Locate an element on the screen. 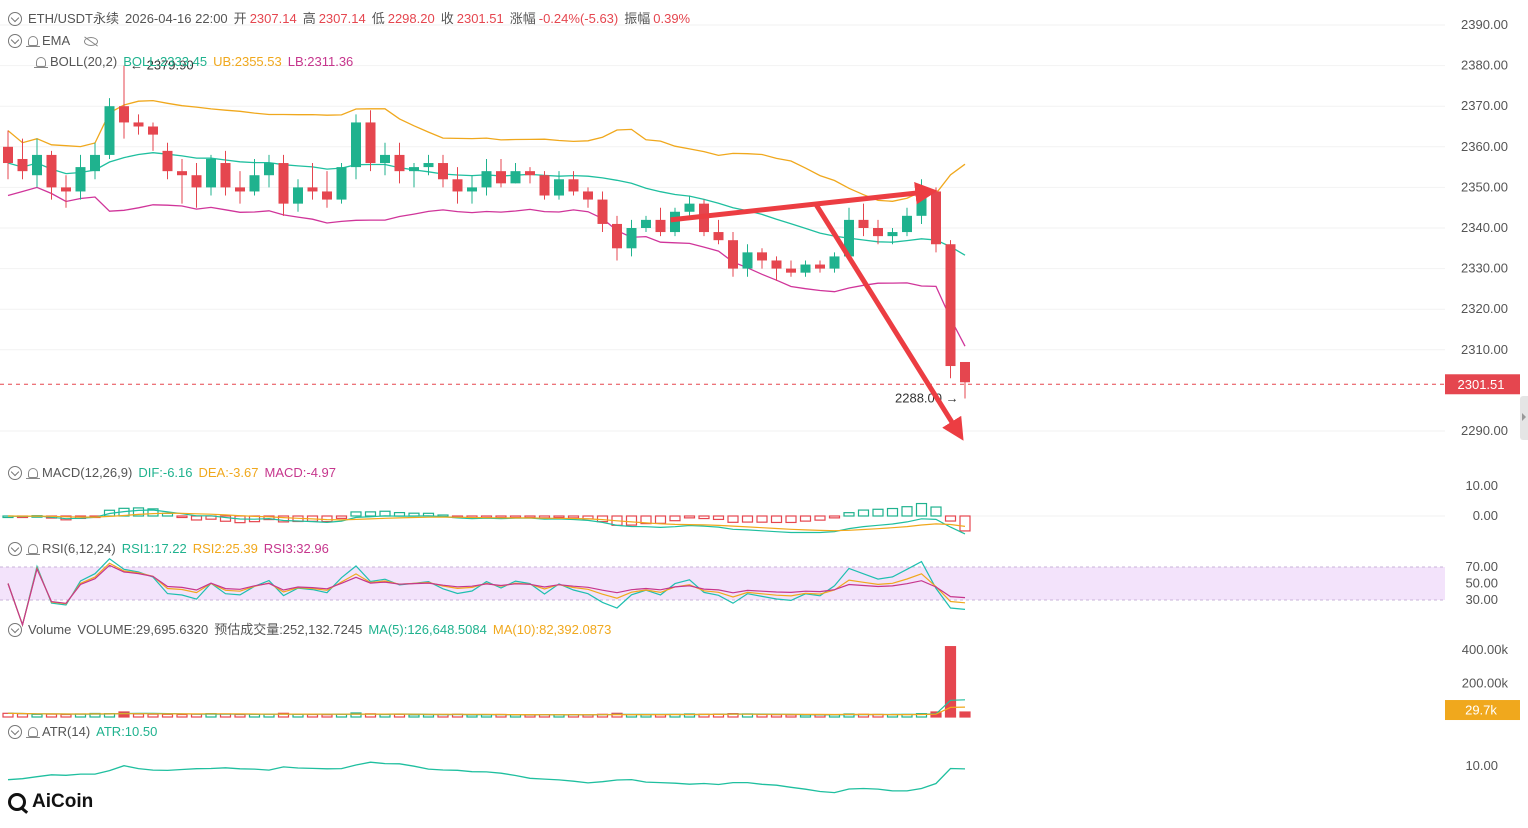  boll-label: BOLL(20,2) is located at coordinates (84, 61).